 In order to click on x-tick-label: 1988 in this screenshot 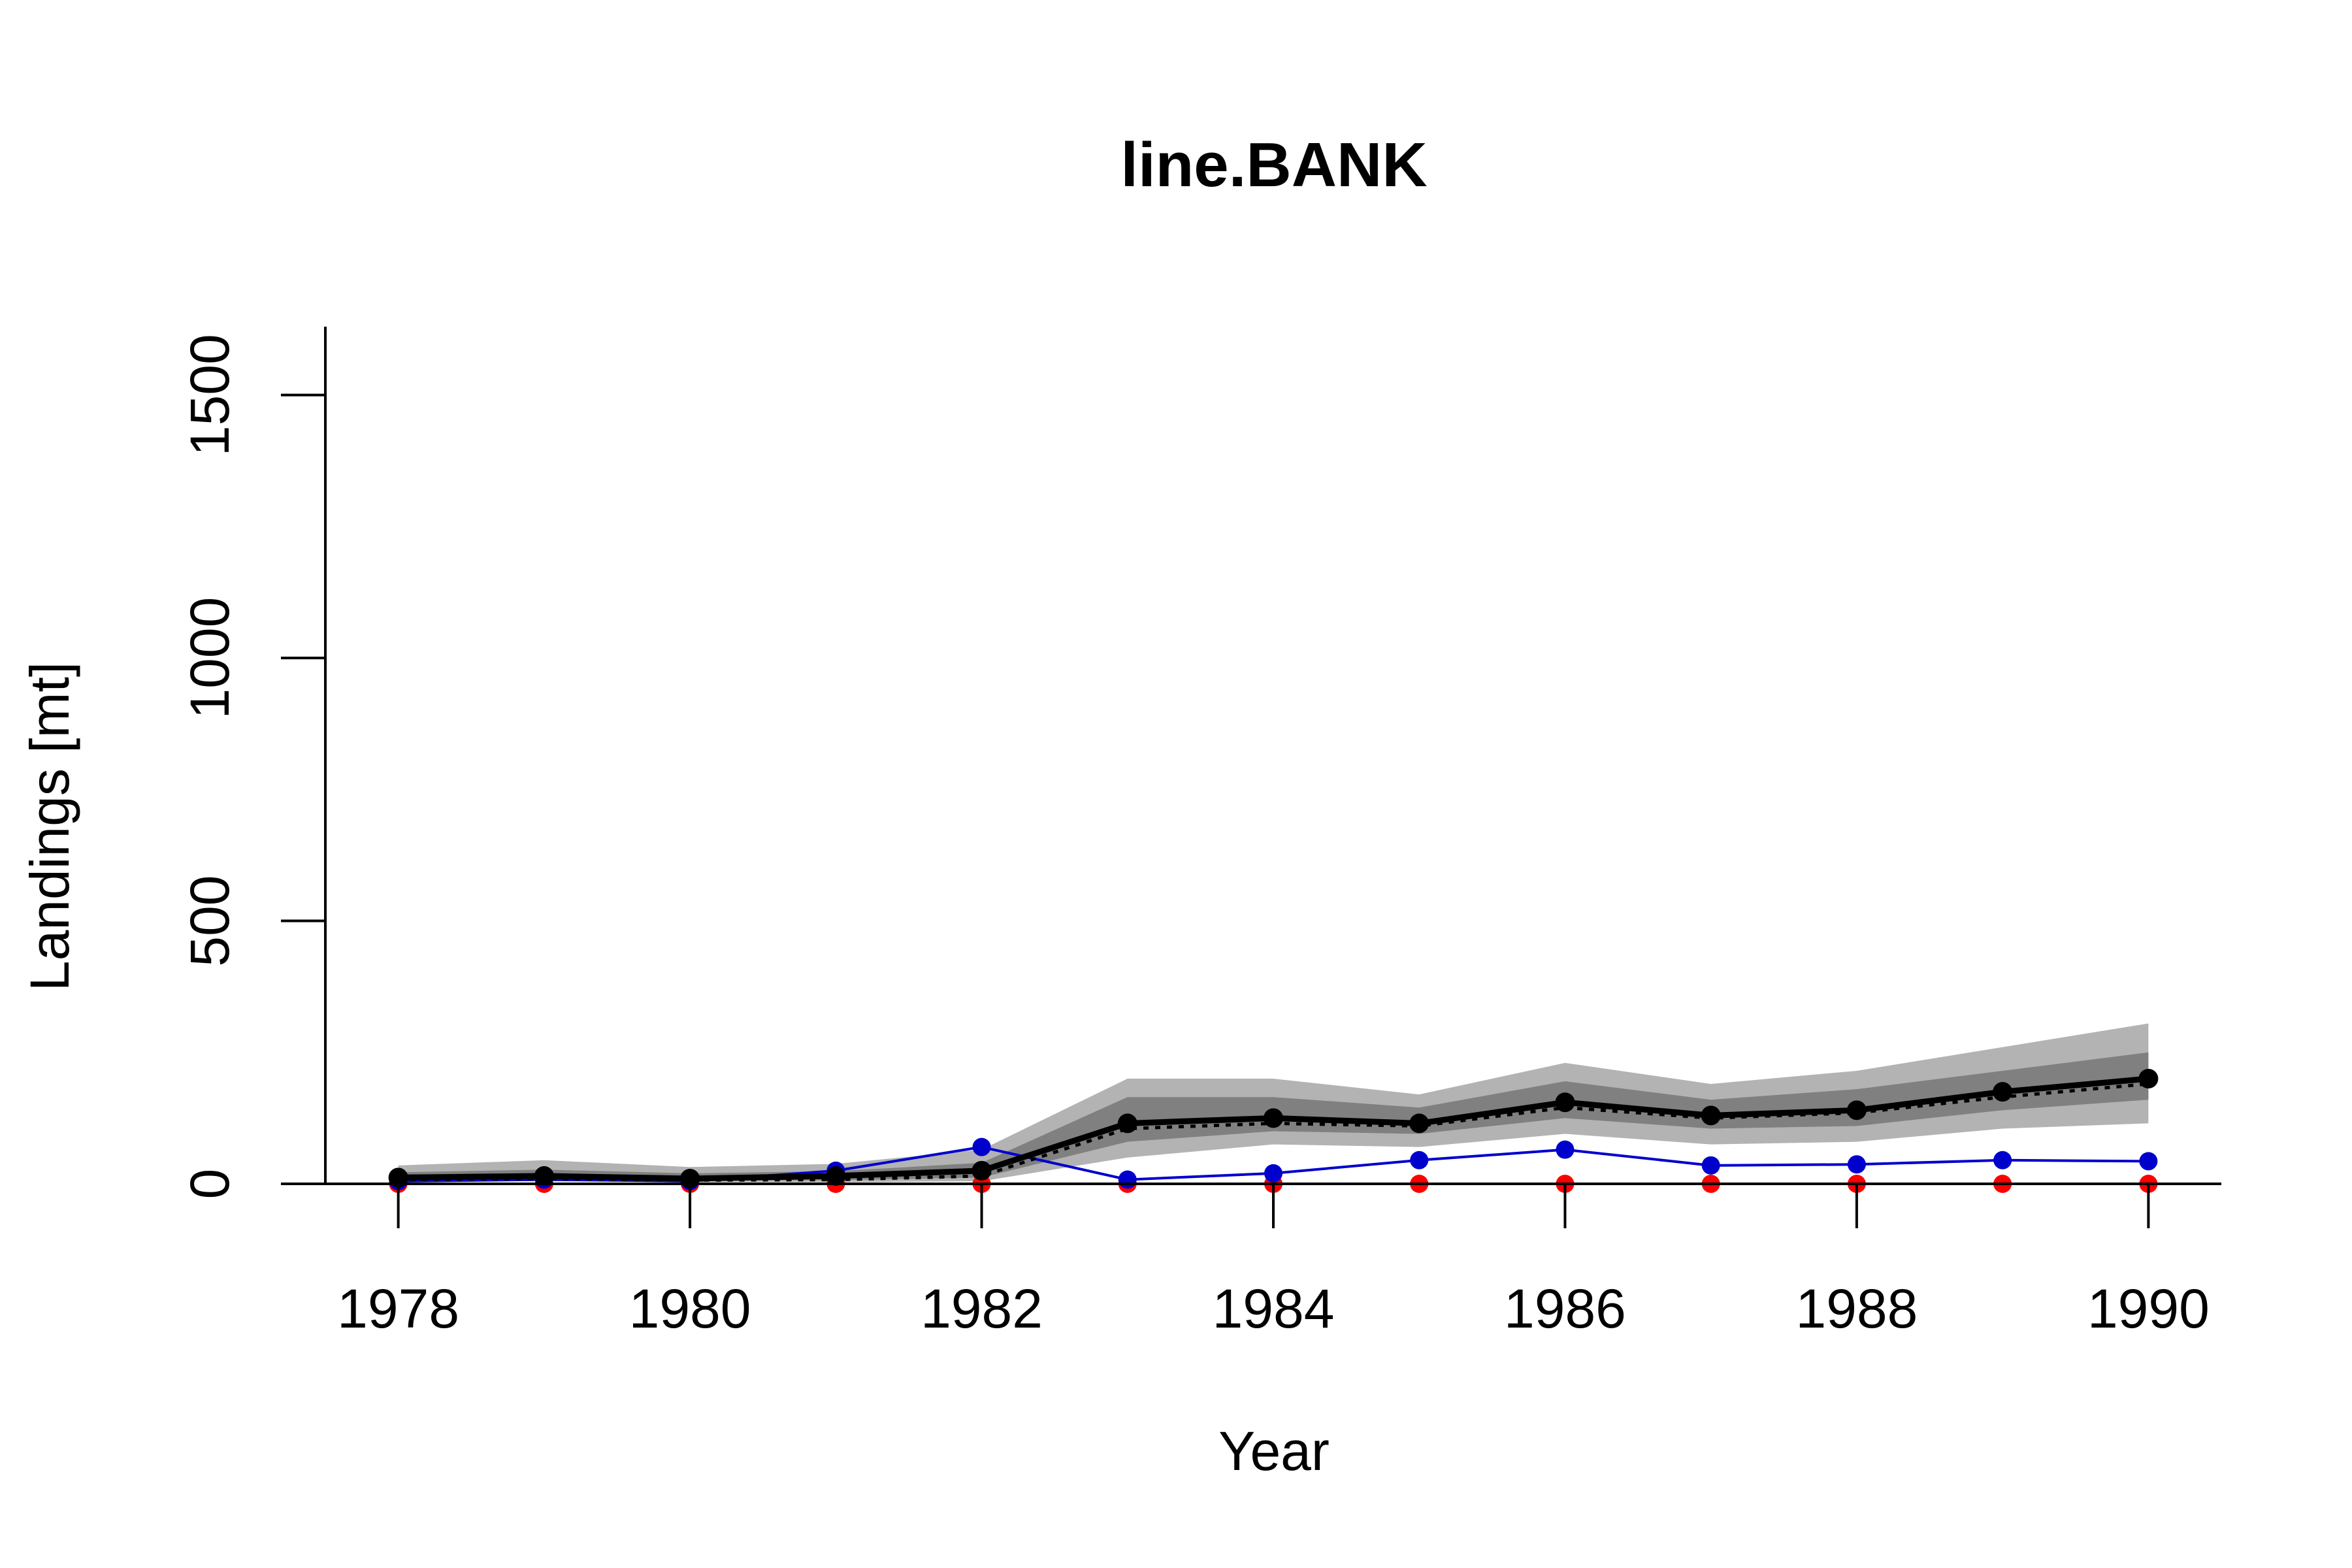, I will do `click(1856, 1308)`.